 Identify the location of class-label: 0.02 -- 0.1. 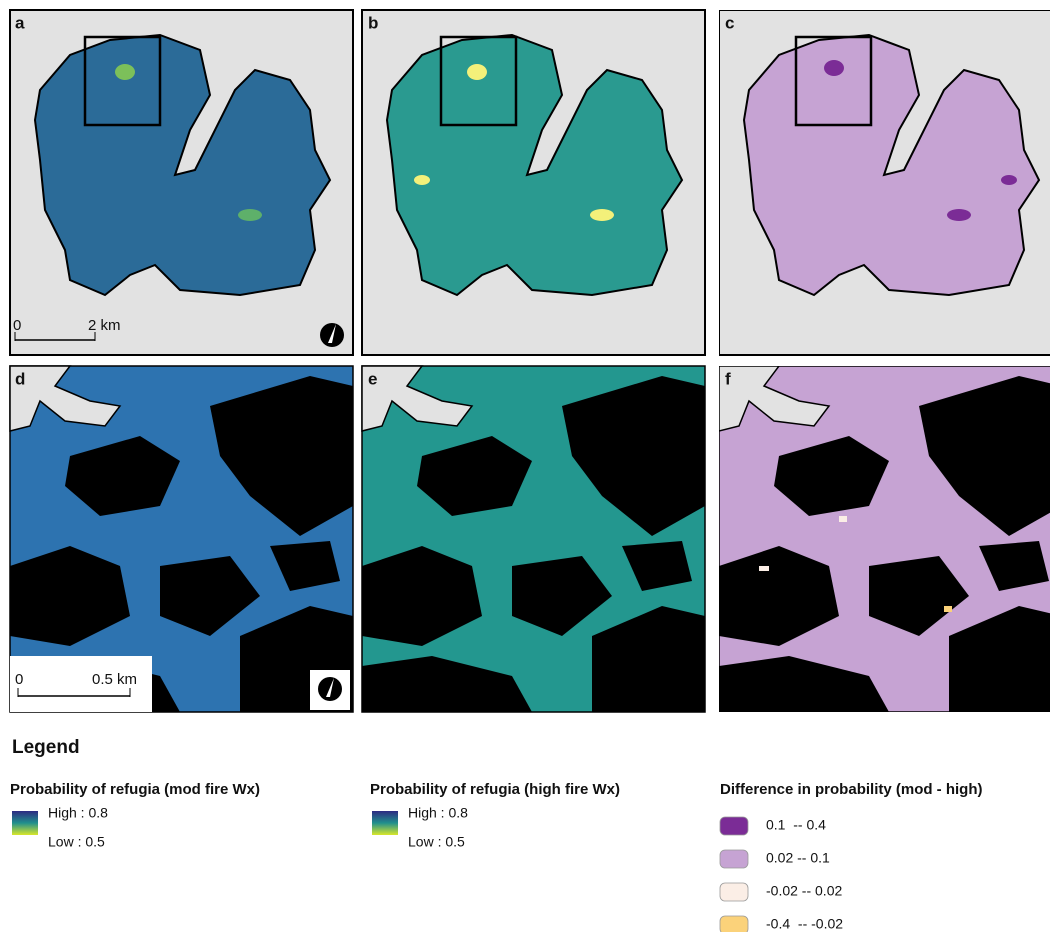
(798, 858).